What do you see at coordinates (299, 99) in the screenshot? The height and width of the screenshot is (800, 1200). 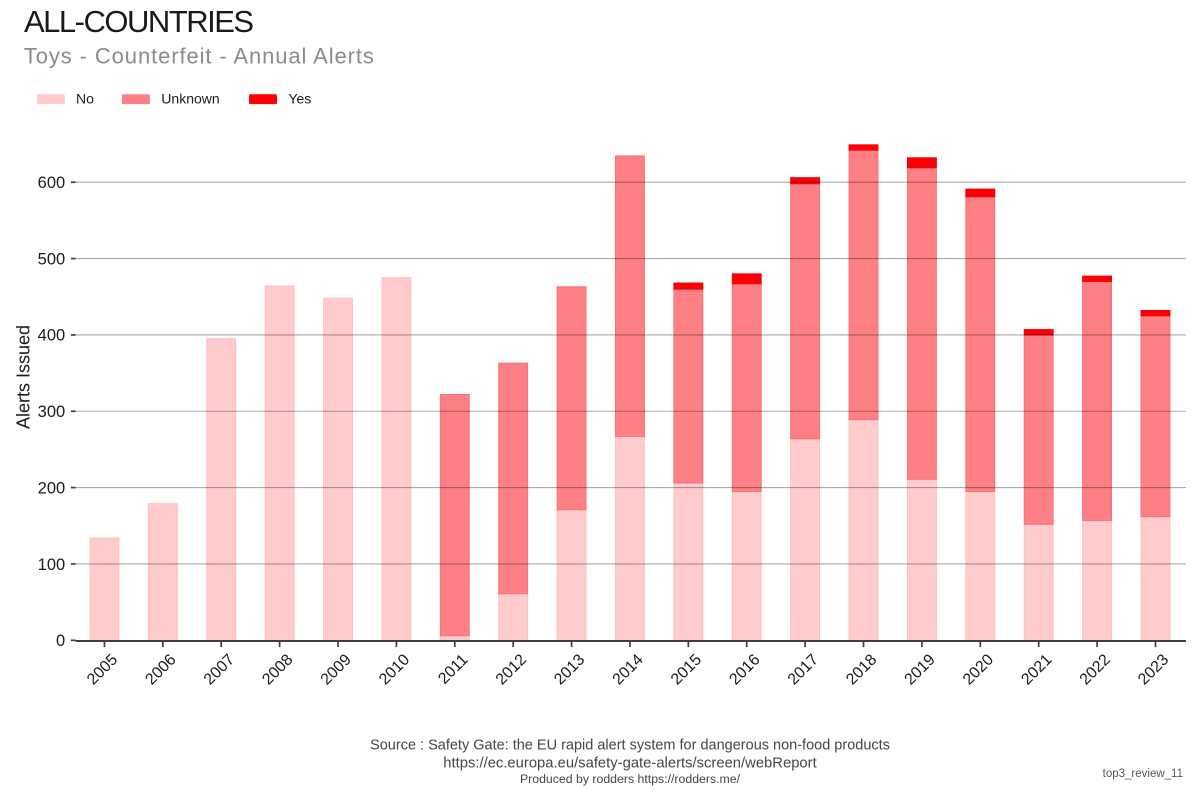 I see `svg-text: Yes` at bounding box center [299, 99].